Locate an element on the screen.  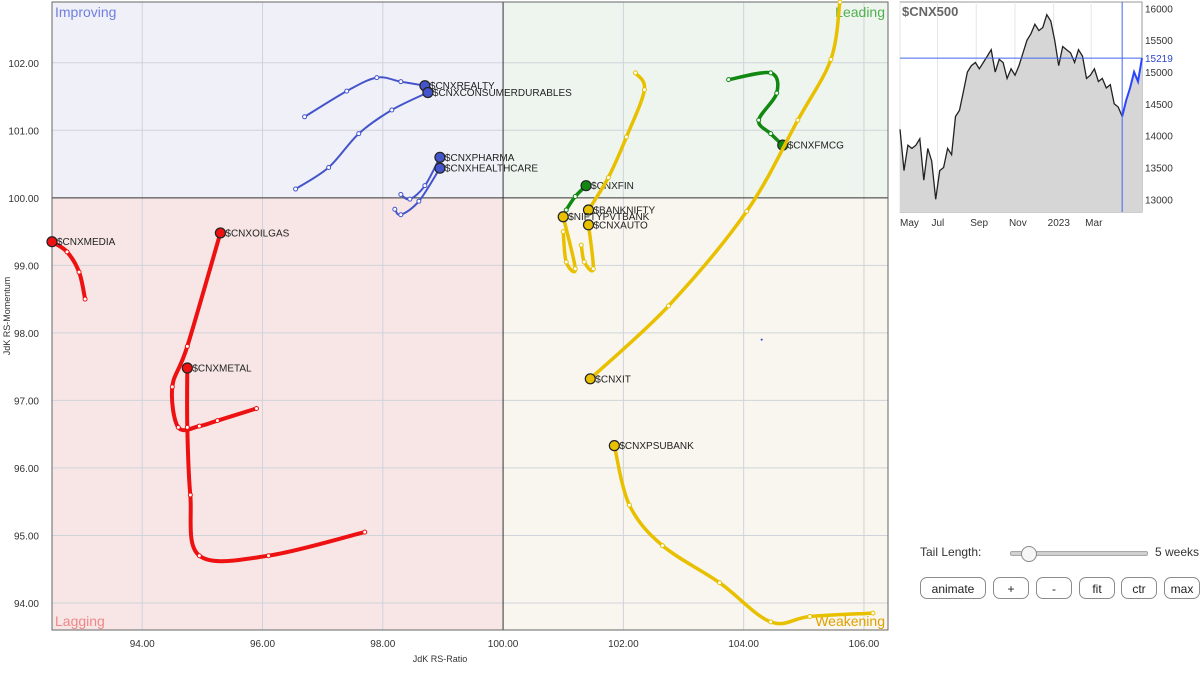
head-cnxhealthcare is located at coordinates (440, 168).